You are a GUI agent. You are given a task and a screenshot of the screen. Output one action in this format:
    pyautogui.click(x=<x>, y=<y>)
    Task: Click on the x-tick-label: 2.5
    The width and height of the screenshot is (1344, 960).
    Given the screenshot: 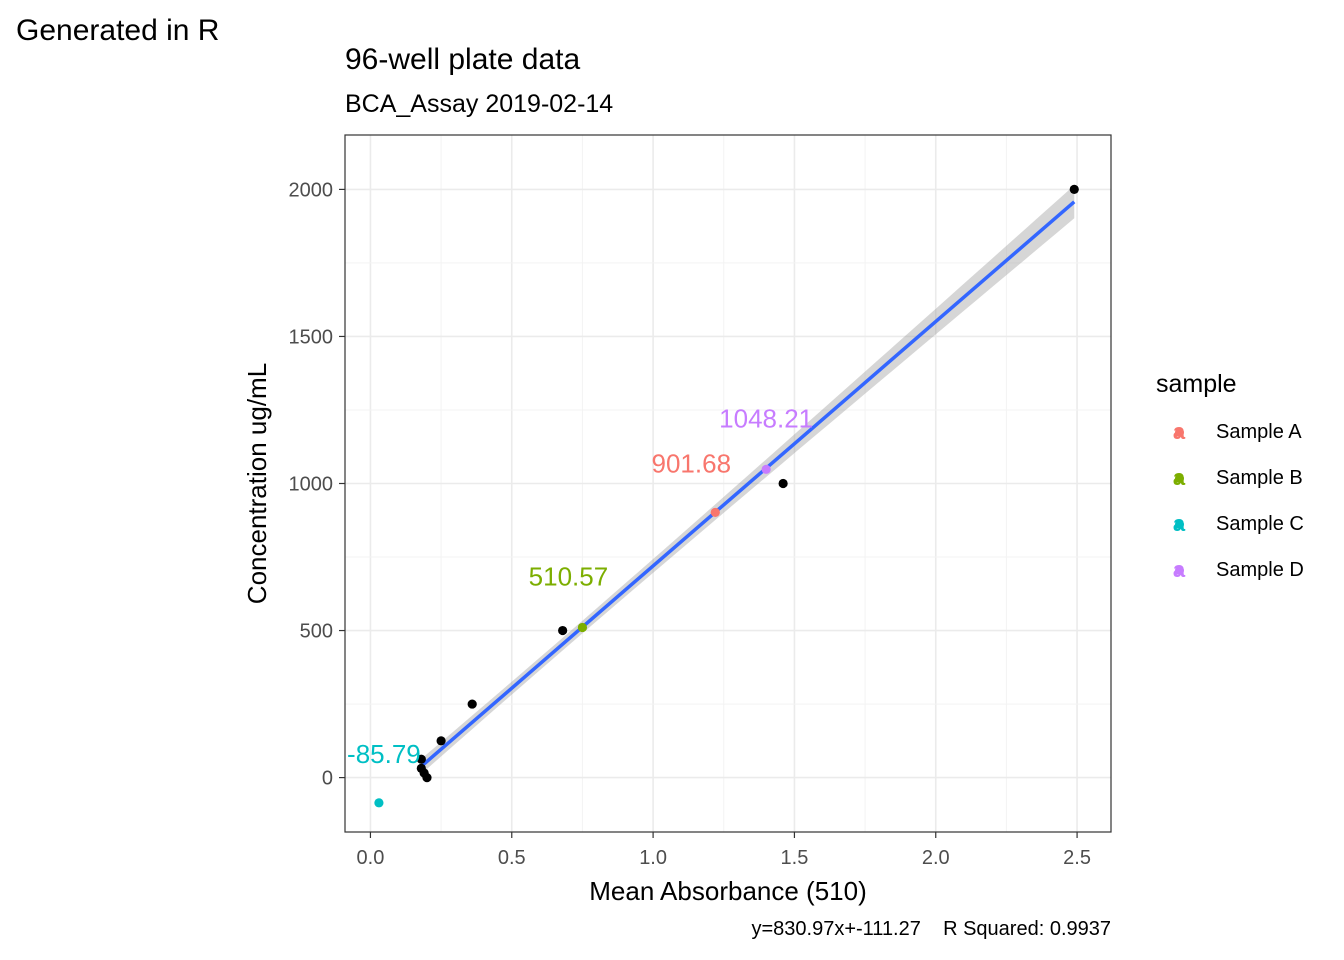 What is the action you would take?
    pyautogui.click(x=1077, y=858)
    